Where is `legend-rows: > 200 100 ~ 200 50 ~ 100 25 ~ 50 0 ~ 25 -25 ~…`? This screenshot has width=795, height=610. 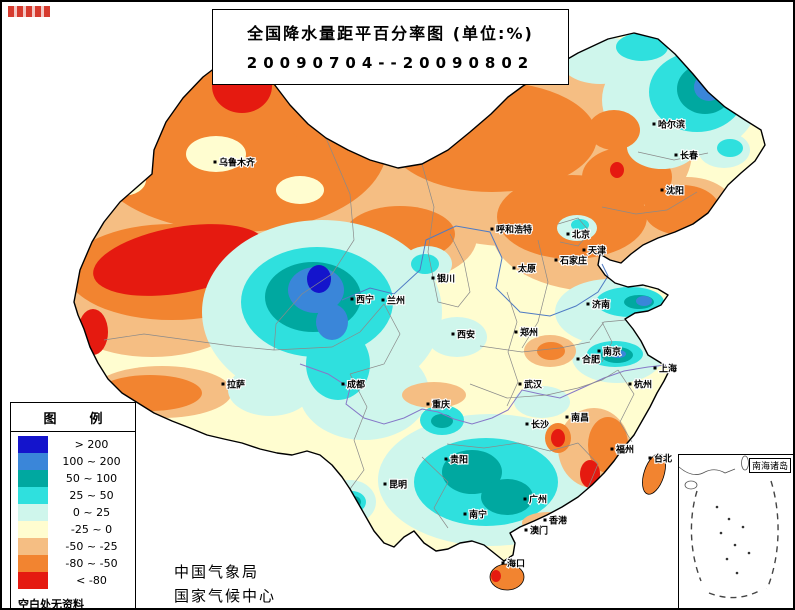 legend-rows: > 200 100 ~ 200 50 ~ 100 25 ~ 50 0 ~ 25 -25 ~… is located at coordinates (73, 512).